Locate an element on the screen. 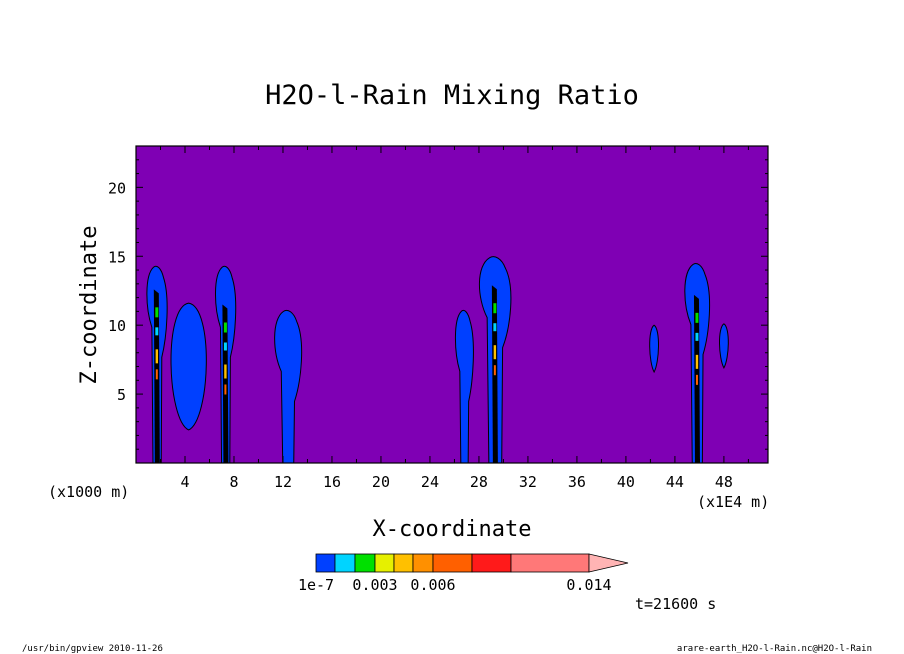  colorbar-extension is located at coordinates (608, 563).